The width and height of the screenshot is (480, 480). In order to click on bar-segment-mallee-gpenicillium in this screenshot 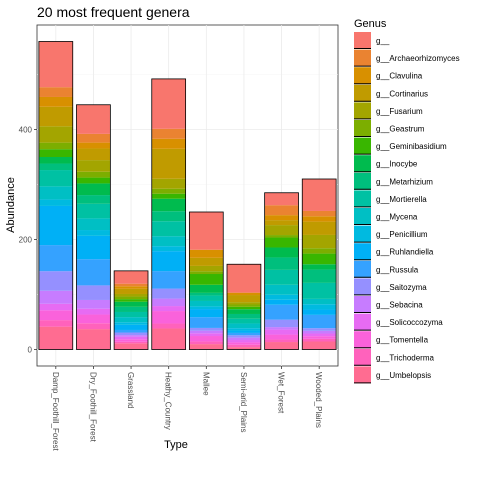, I will do `click(206, 308)`.